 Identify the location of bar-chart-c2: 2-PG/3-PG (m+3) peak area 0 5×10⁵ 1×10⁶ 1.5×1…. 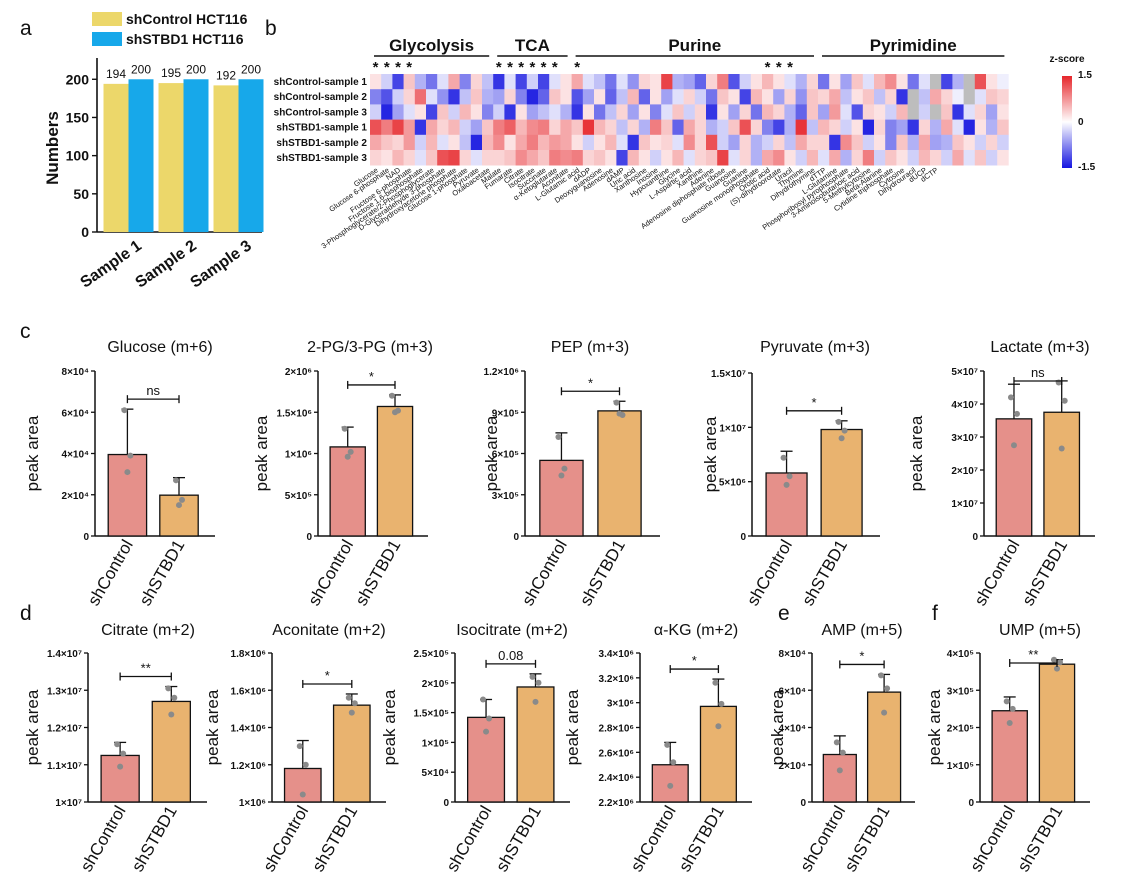
(342, 474).